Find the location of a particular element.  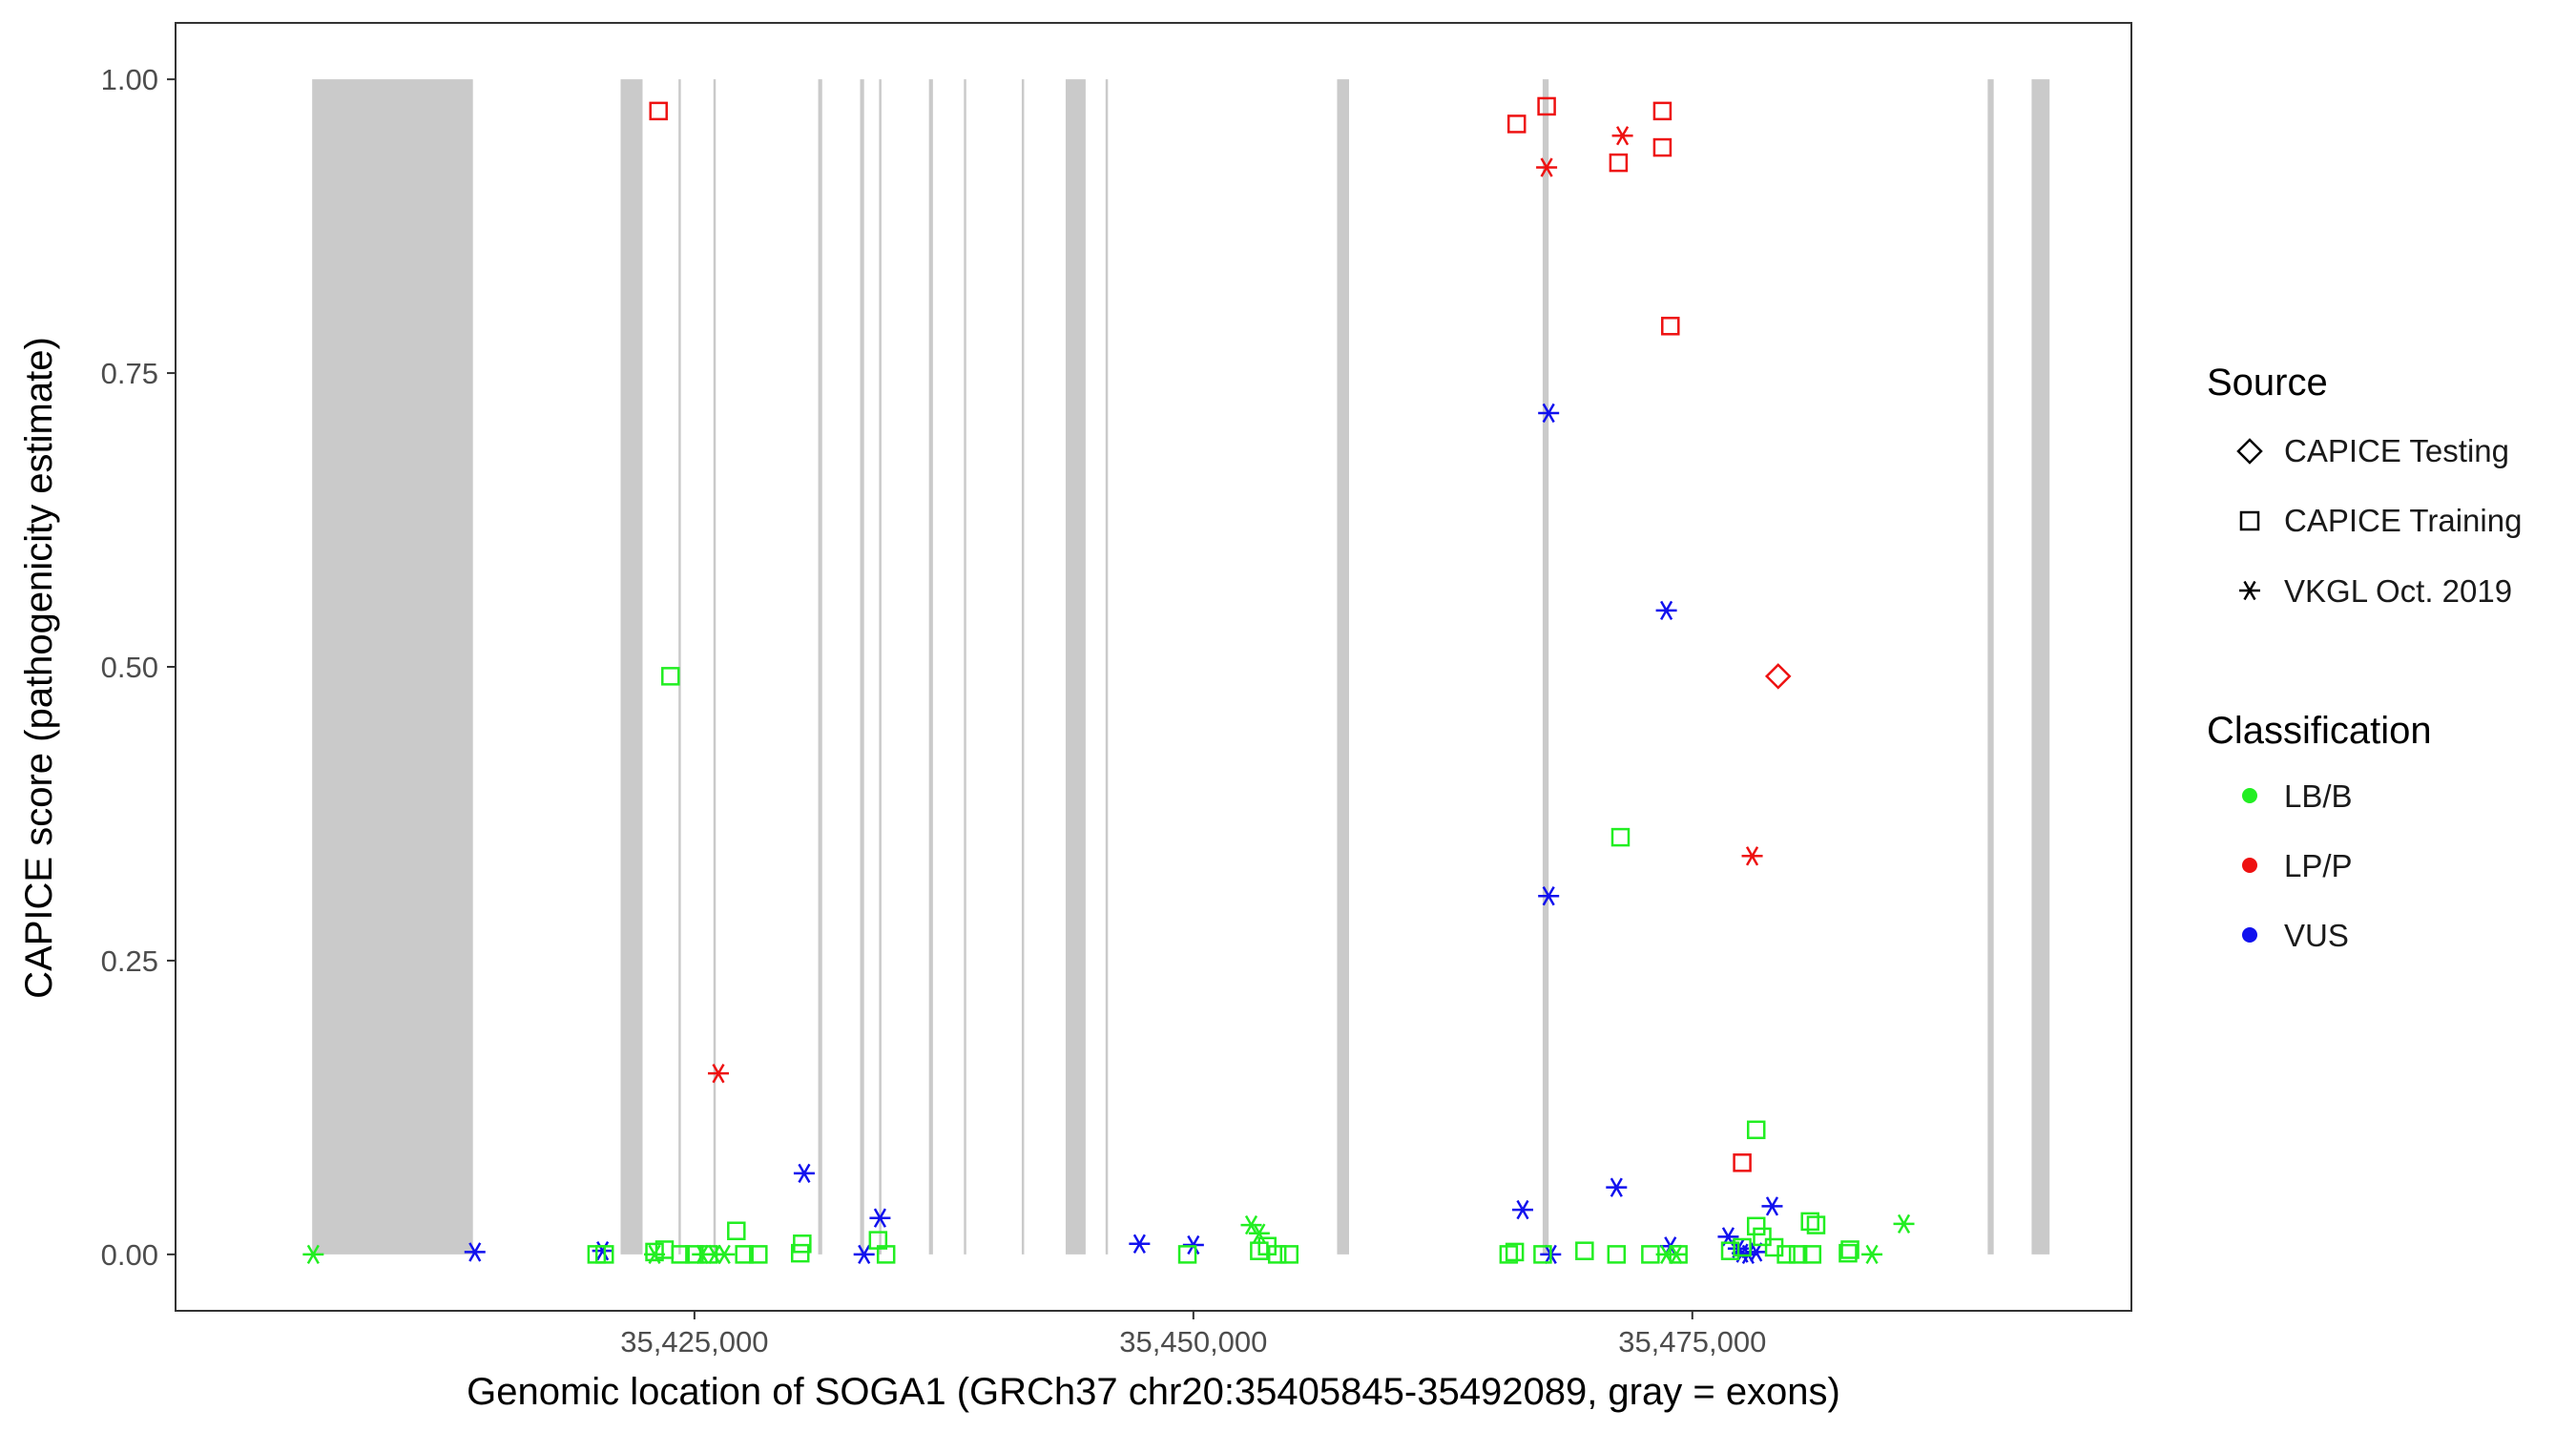

x-tick-label: 35,425,000 is located at coordinates (694, 1341).